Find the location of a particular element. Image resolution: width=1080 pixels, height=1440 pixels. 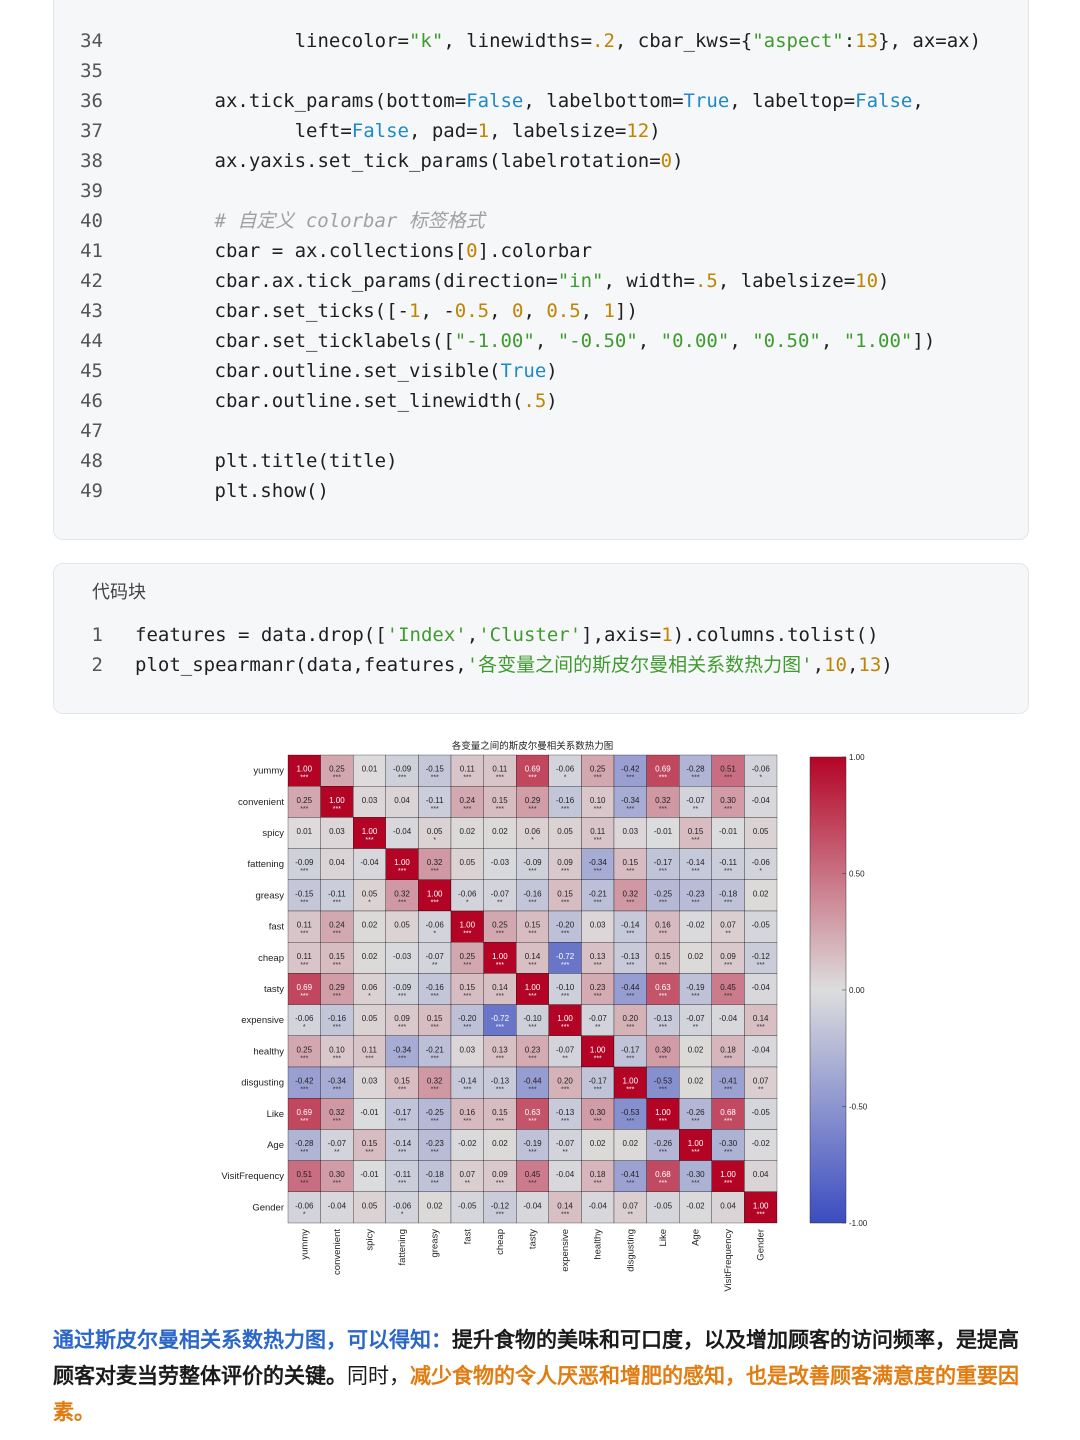

cell-value-label: 0.09 is located at coordinates (402, 1018).